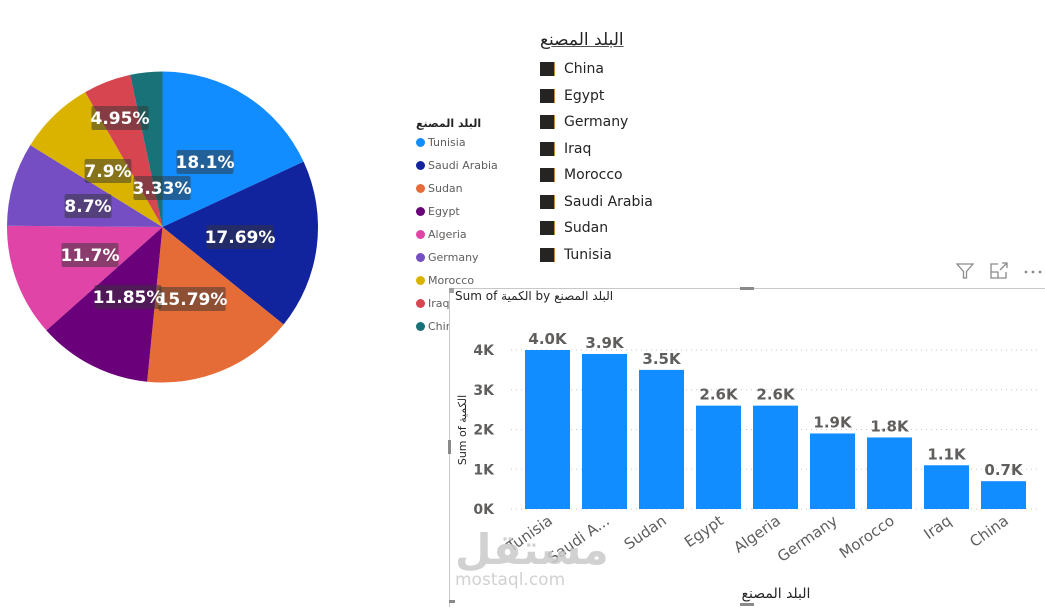 The width and height of the screenshot is (1045, 608). I want to click on slicer-item-label: Iraq, so click(578, 148).